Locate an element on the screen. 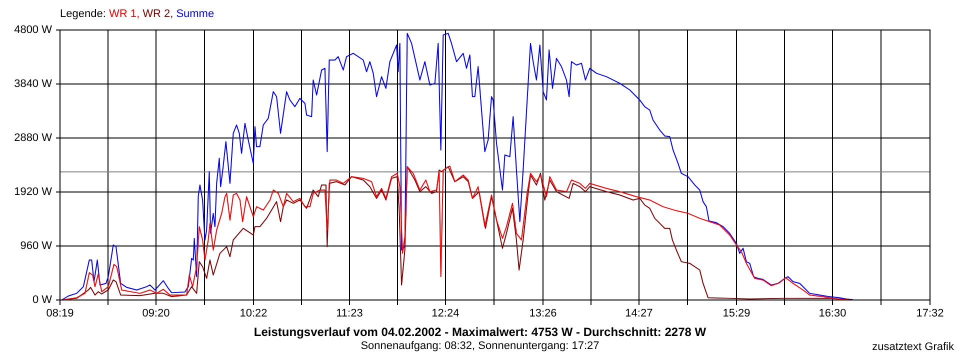 This screenshot has width=960, height=360. text: WR 2, is located at coordinates (158, 14).